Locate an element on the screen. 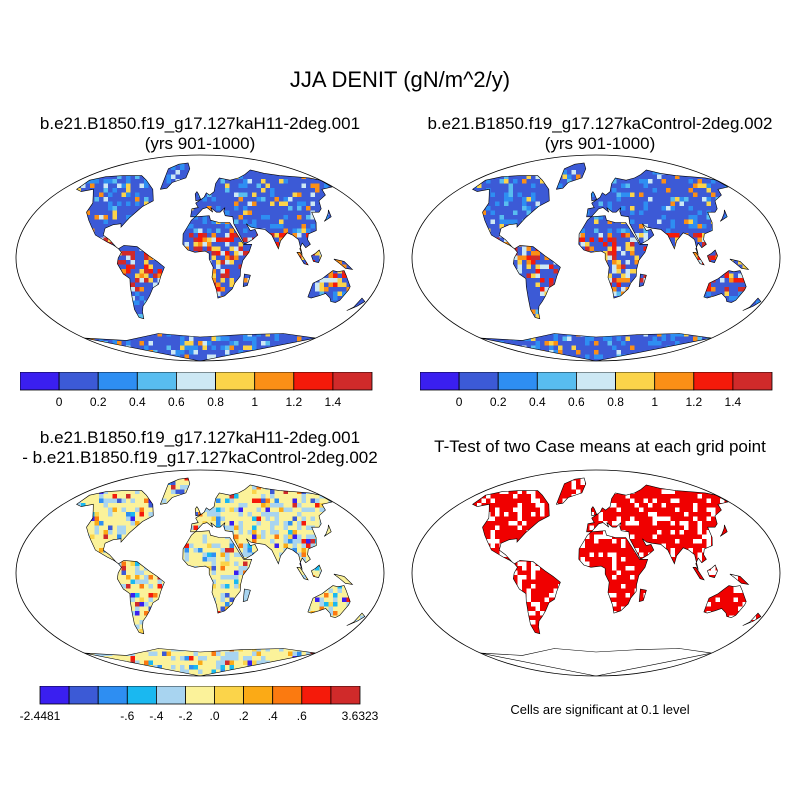 Image resolution: width=800 pixels, height=800 pixels. coastline-australia is located at coordinates (725, 286).